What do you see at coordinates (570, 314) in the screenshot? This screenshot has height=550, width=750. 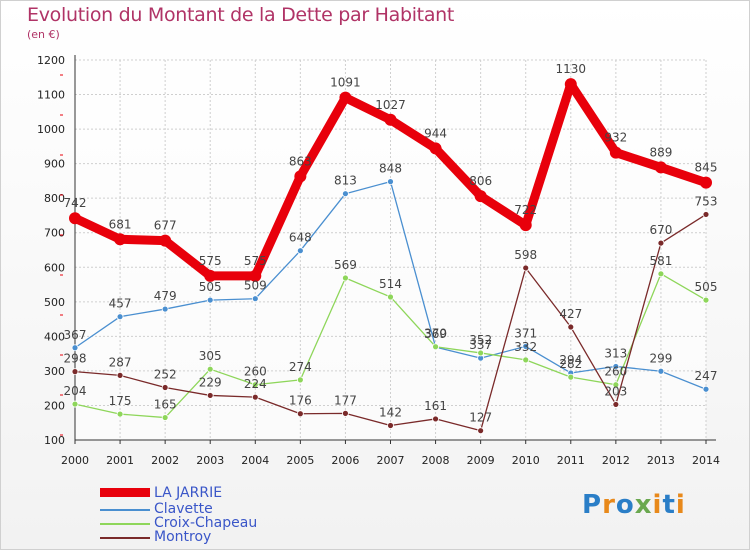 I see `data-label: 427` at bounding box center [570, 314].